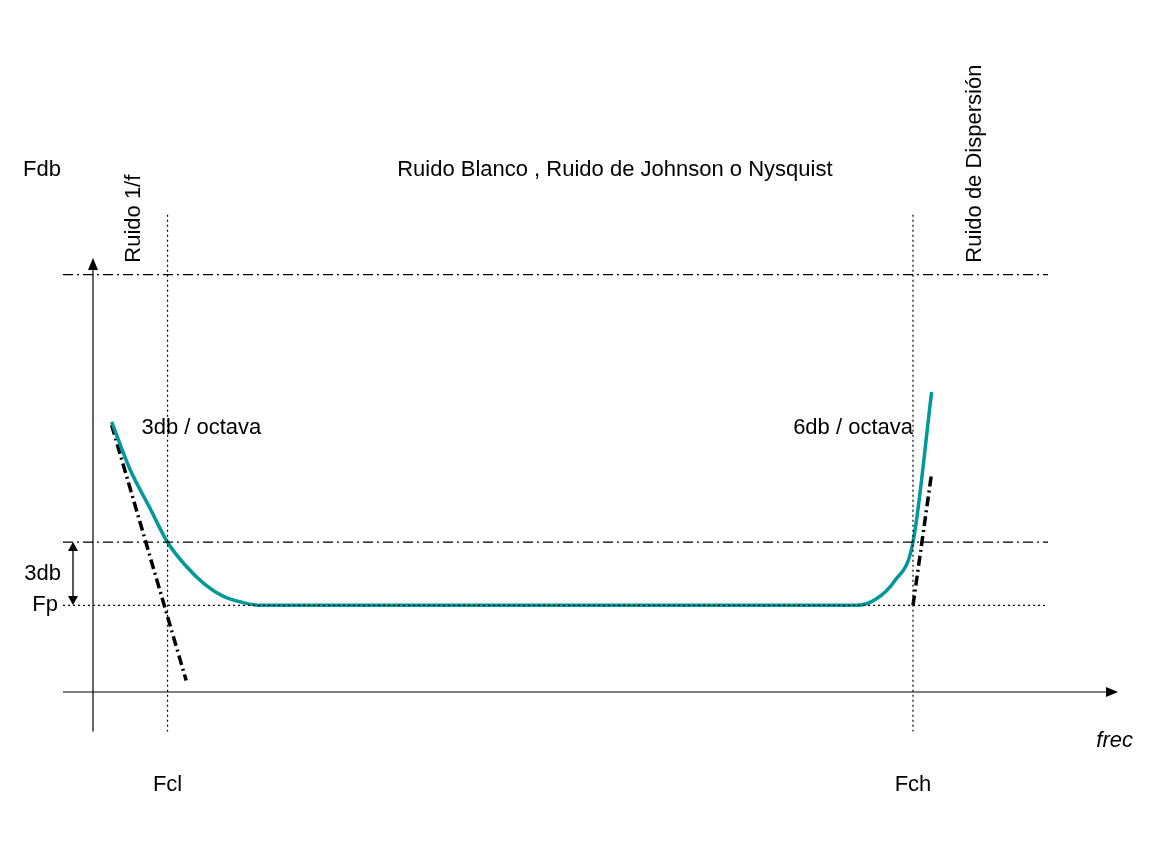 This screenshot has height=844, width=1169. Describe the element at coordinates (42, 572) in the screenshot. I see `text: 3db` at that location.